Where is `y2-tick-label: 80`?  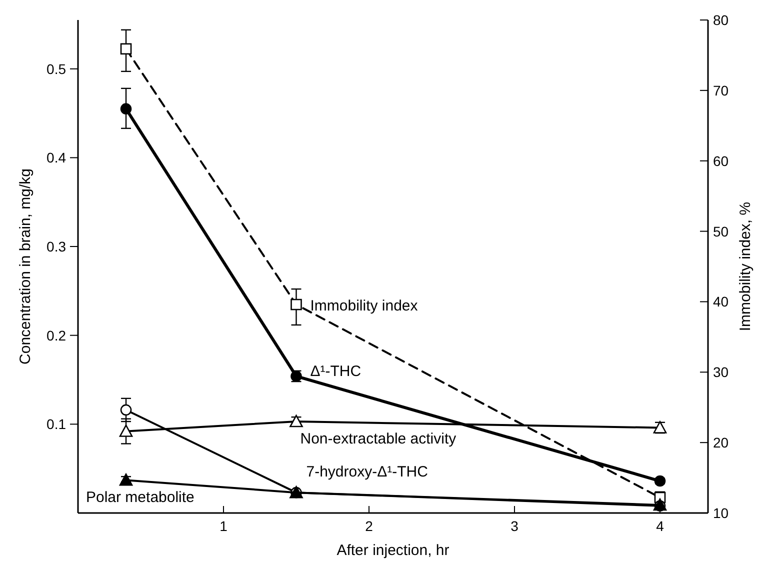 y2-tick-label: 80 is located at coordinates (721, 20).